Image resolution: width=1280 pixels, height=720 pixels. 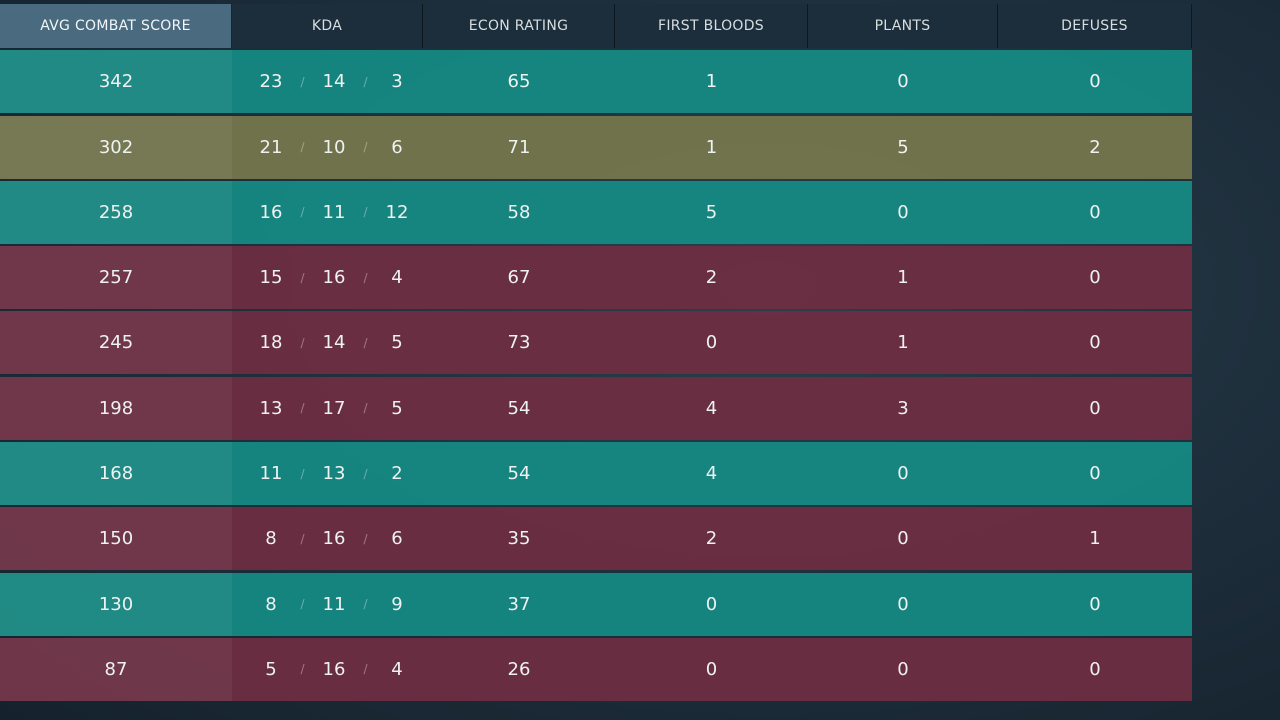 What do you see at coordinates (116, 147) in the screenshot?
I see `acs-value: 302` at bounding box center [116, 147].